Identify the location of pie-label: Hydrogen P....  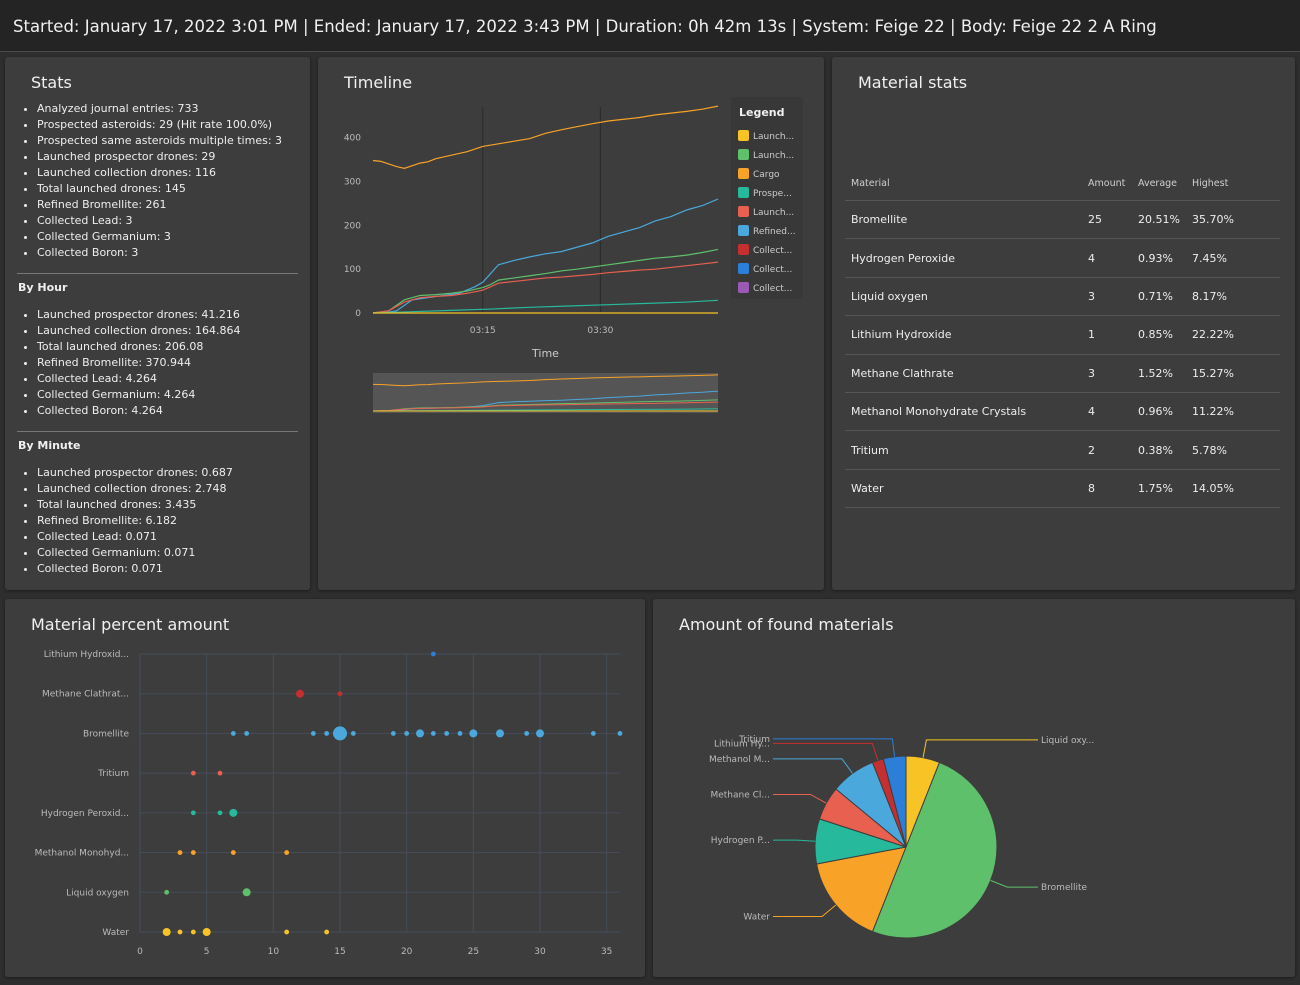
(740, 841).